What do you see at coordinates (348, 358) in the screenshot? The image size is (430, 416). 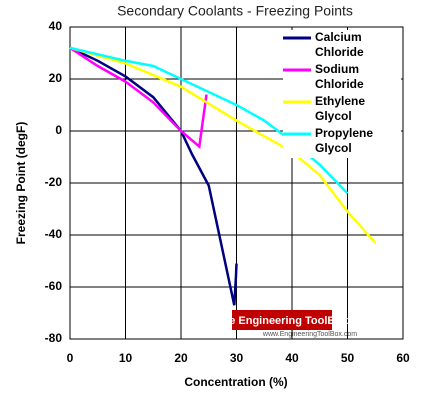 I see `x-tick-label: 50` at bounding box center [348, 358].